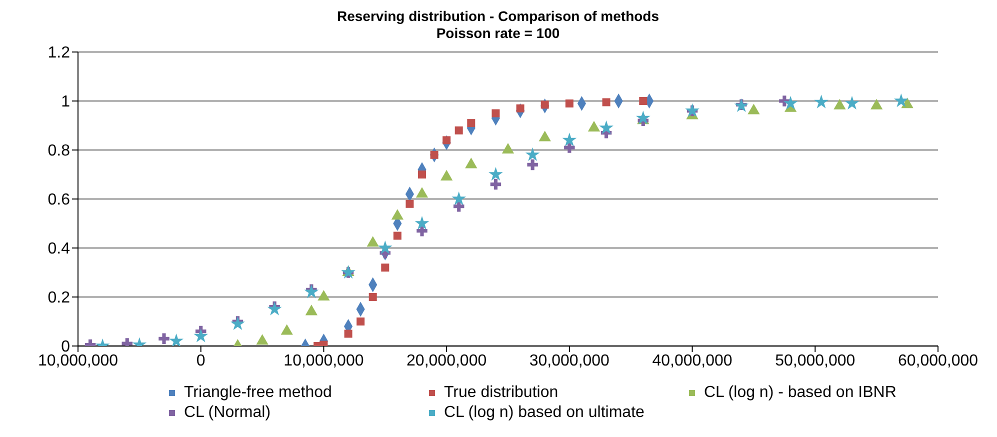 The height and width of the screenshot is (437, 997). What do you see at coordinates (65, 102) in the screenshot?
I see `y-tick-label: 1` at bounding box center [65, 102].